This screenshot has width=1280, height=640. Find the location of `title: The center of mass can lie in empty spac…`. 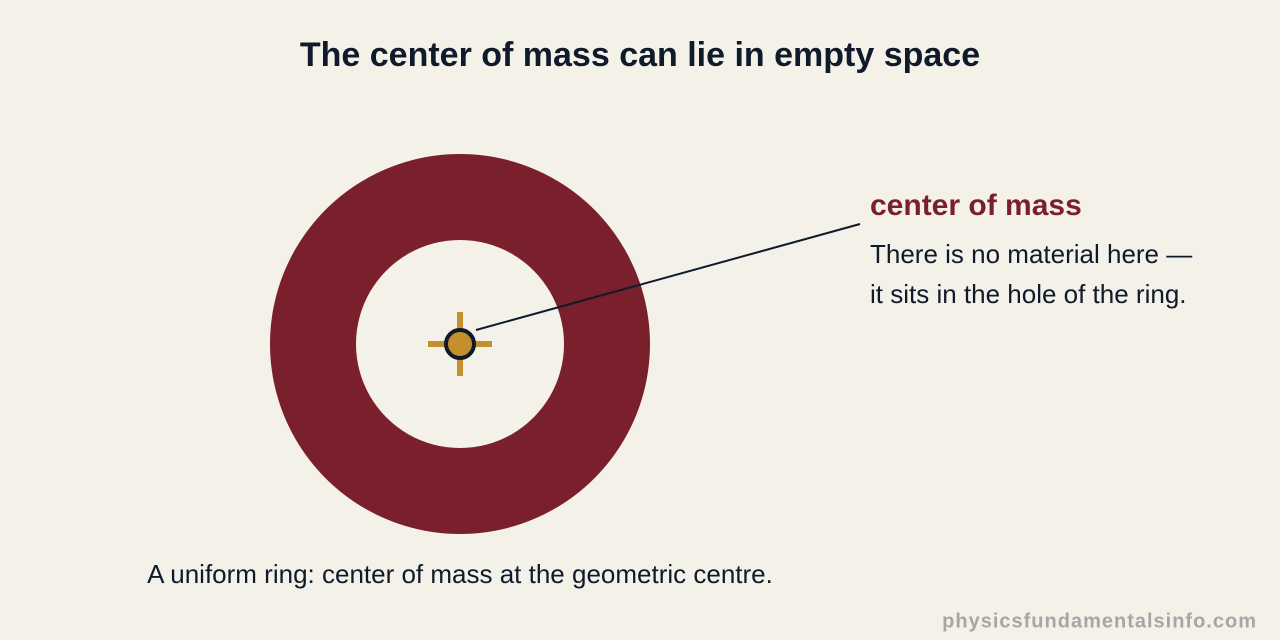

title: The center of mass can lie in empty spac… is located at coordinates (640, 55).